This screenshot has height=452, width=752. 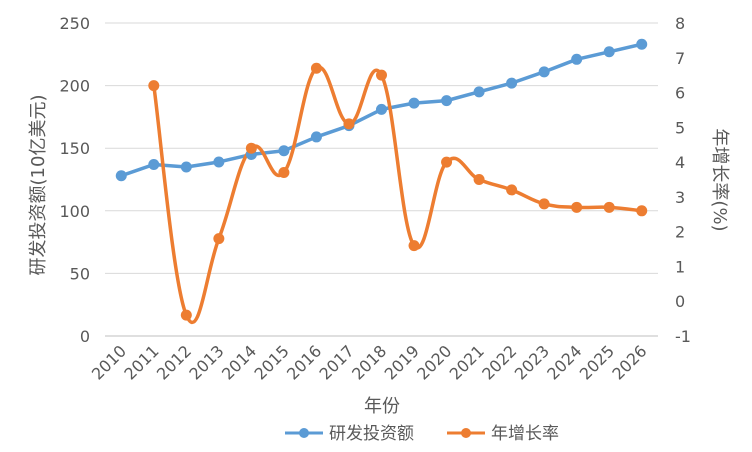 I want to click on x-axis-title: 年份, so click(x=382, y=406).